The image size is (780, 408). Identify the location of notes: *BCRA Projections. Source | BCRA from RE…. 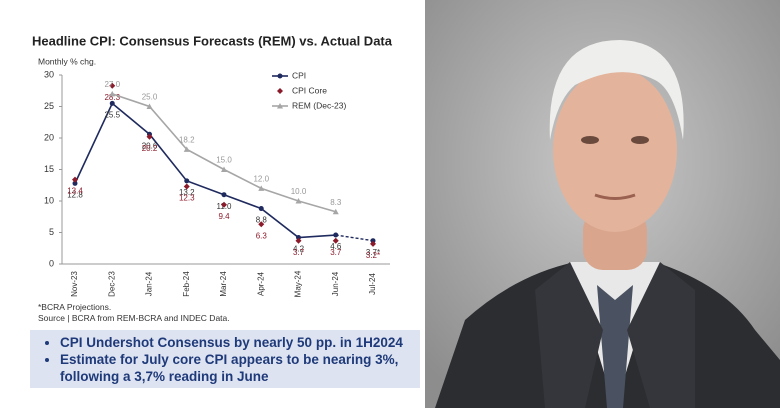
(134, 313).